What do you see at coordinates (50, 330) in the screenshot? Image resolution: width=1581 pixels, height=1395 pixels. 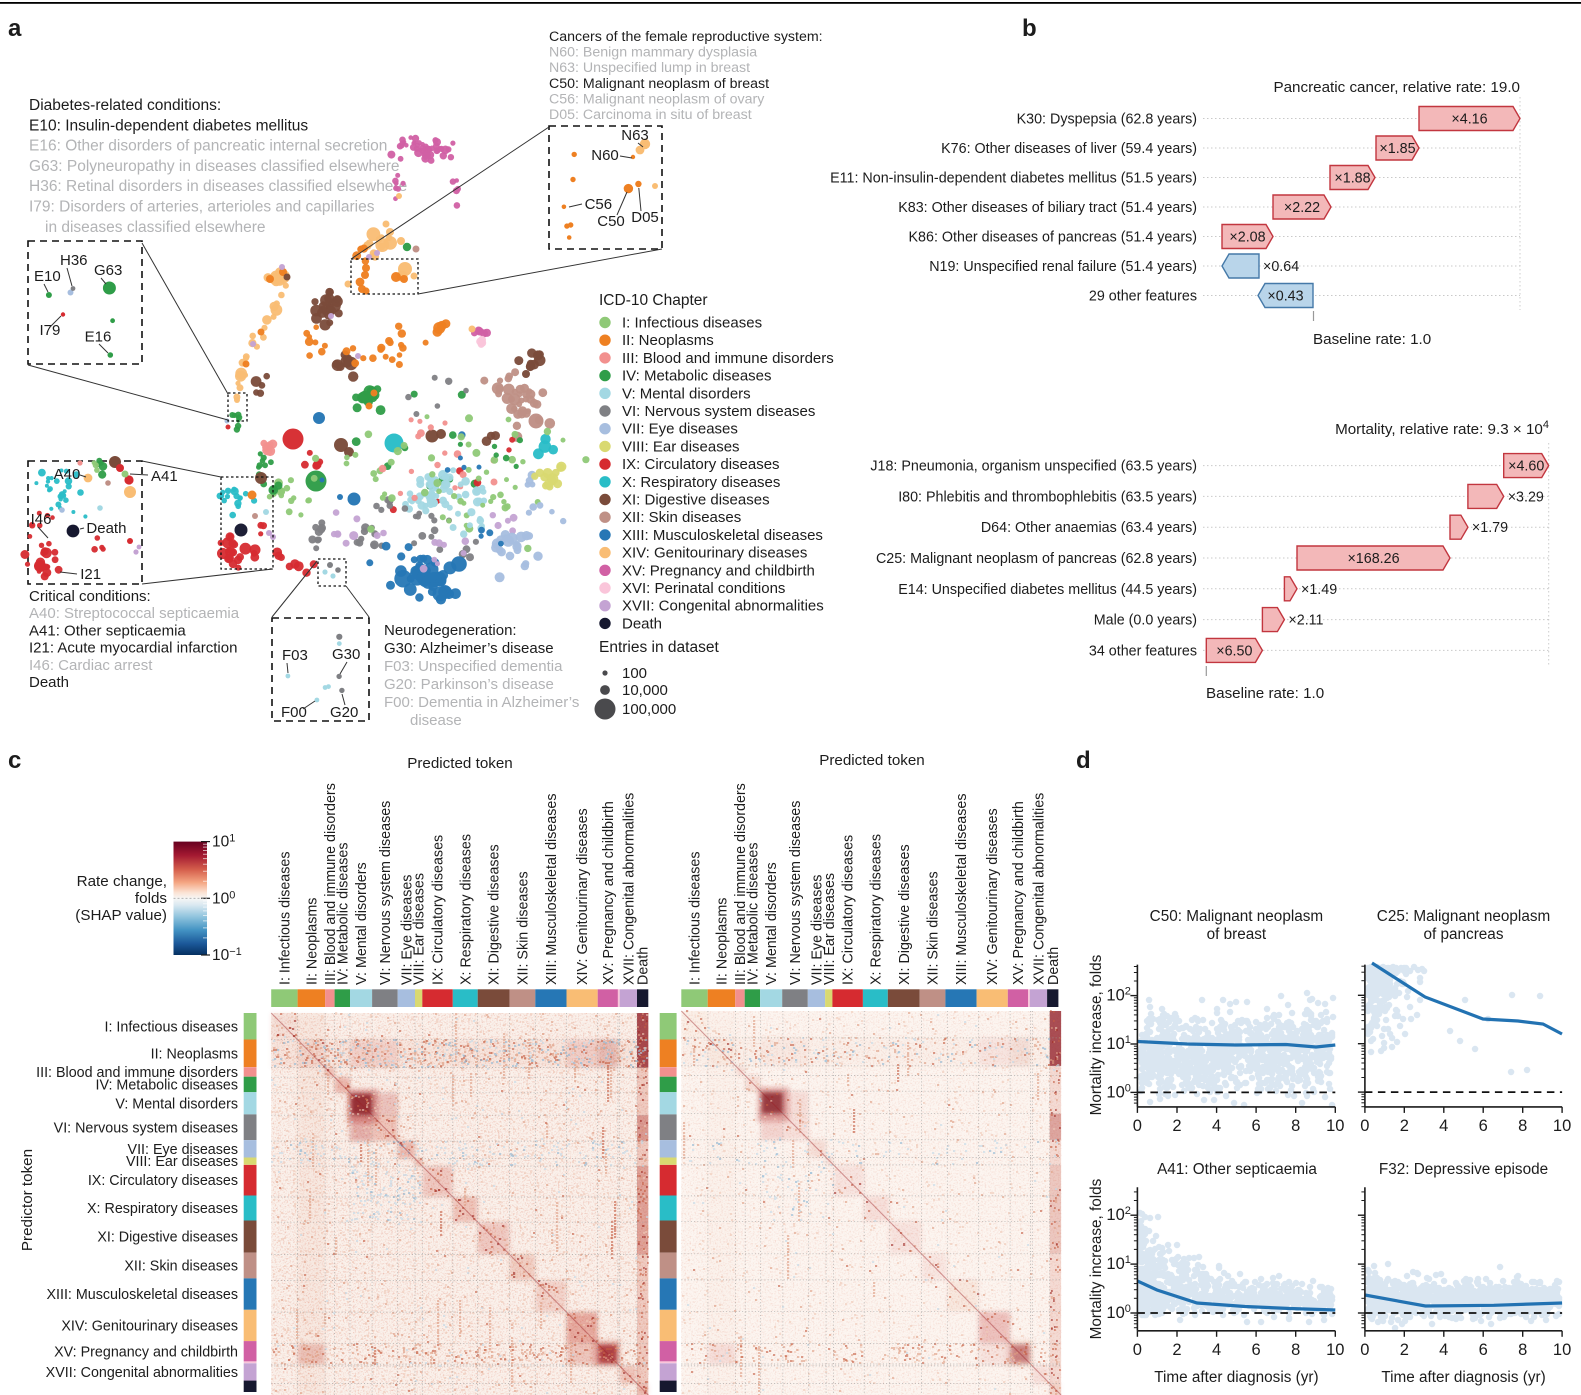 I see `svg-text: I79` at bounding box center [50, 330].